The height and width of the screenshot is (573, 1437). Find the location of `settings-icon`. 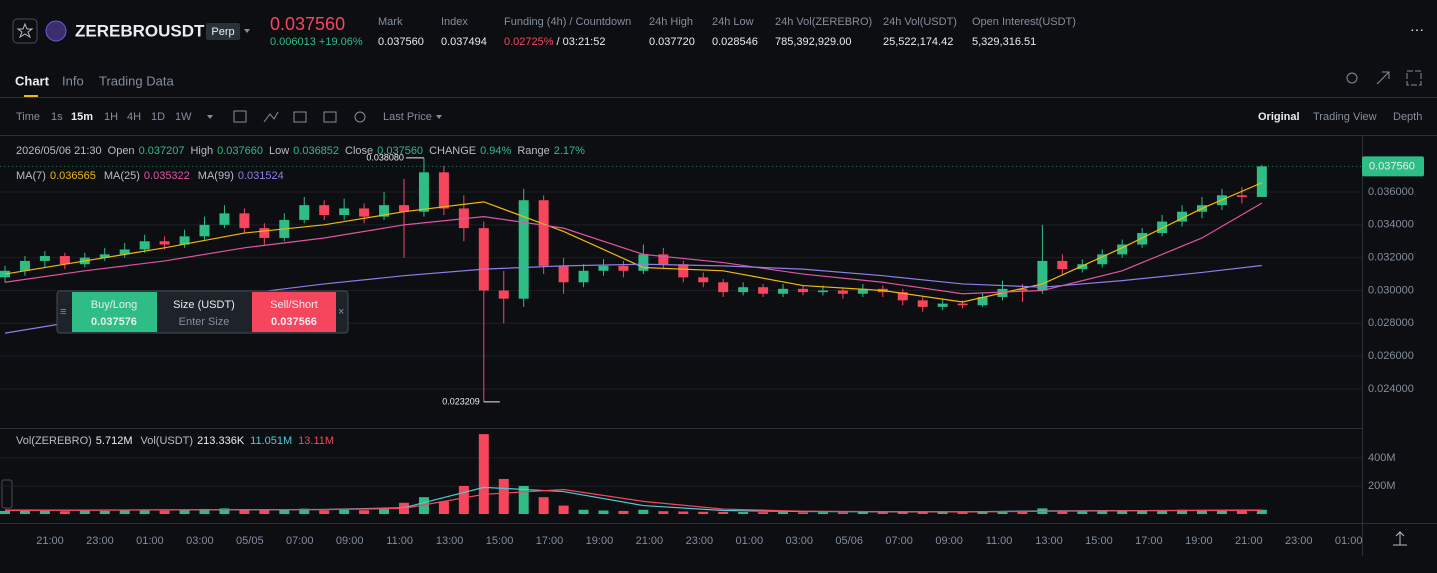

settings-icon is located at coordinates (330, 117).